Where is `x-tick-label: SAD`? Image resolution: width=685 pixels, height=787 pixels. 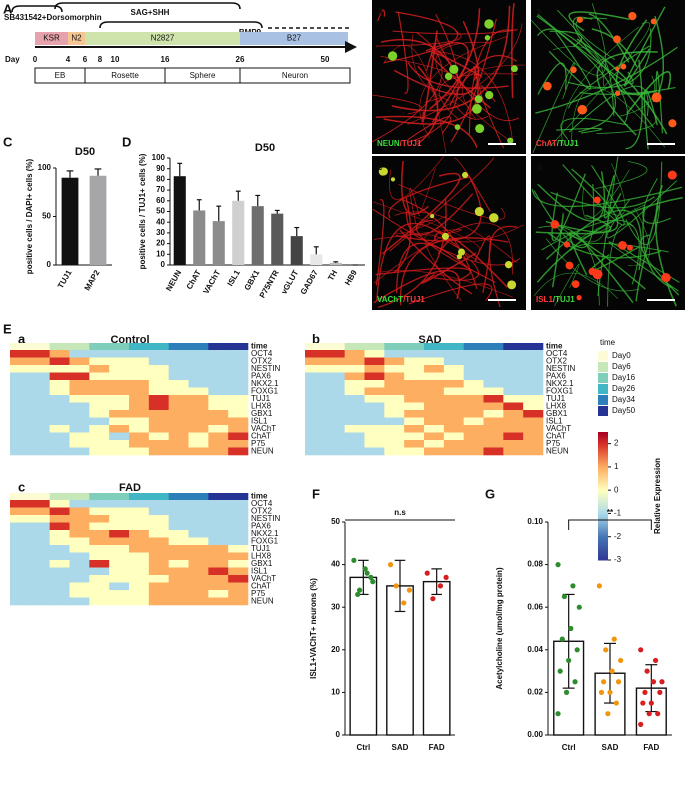 x-tick-label: SAD is located at coordinates (610, 747).